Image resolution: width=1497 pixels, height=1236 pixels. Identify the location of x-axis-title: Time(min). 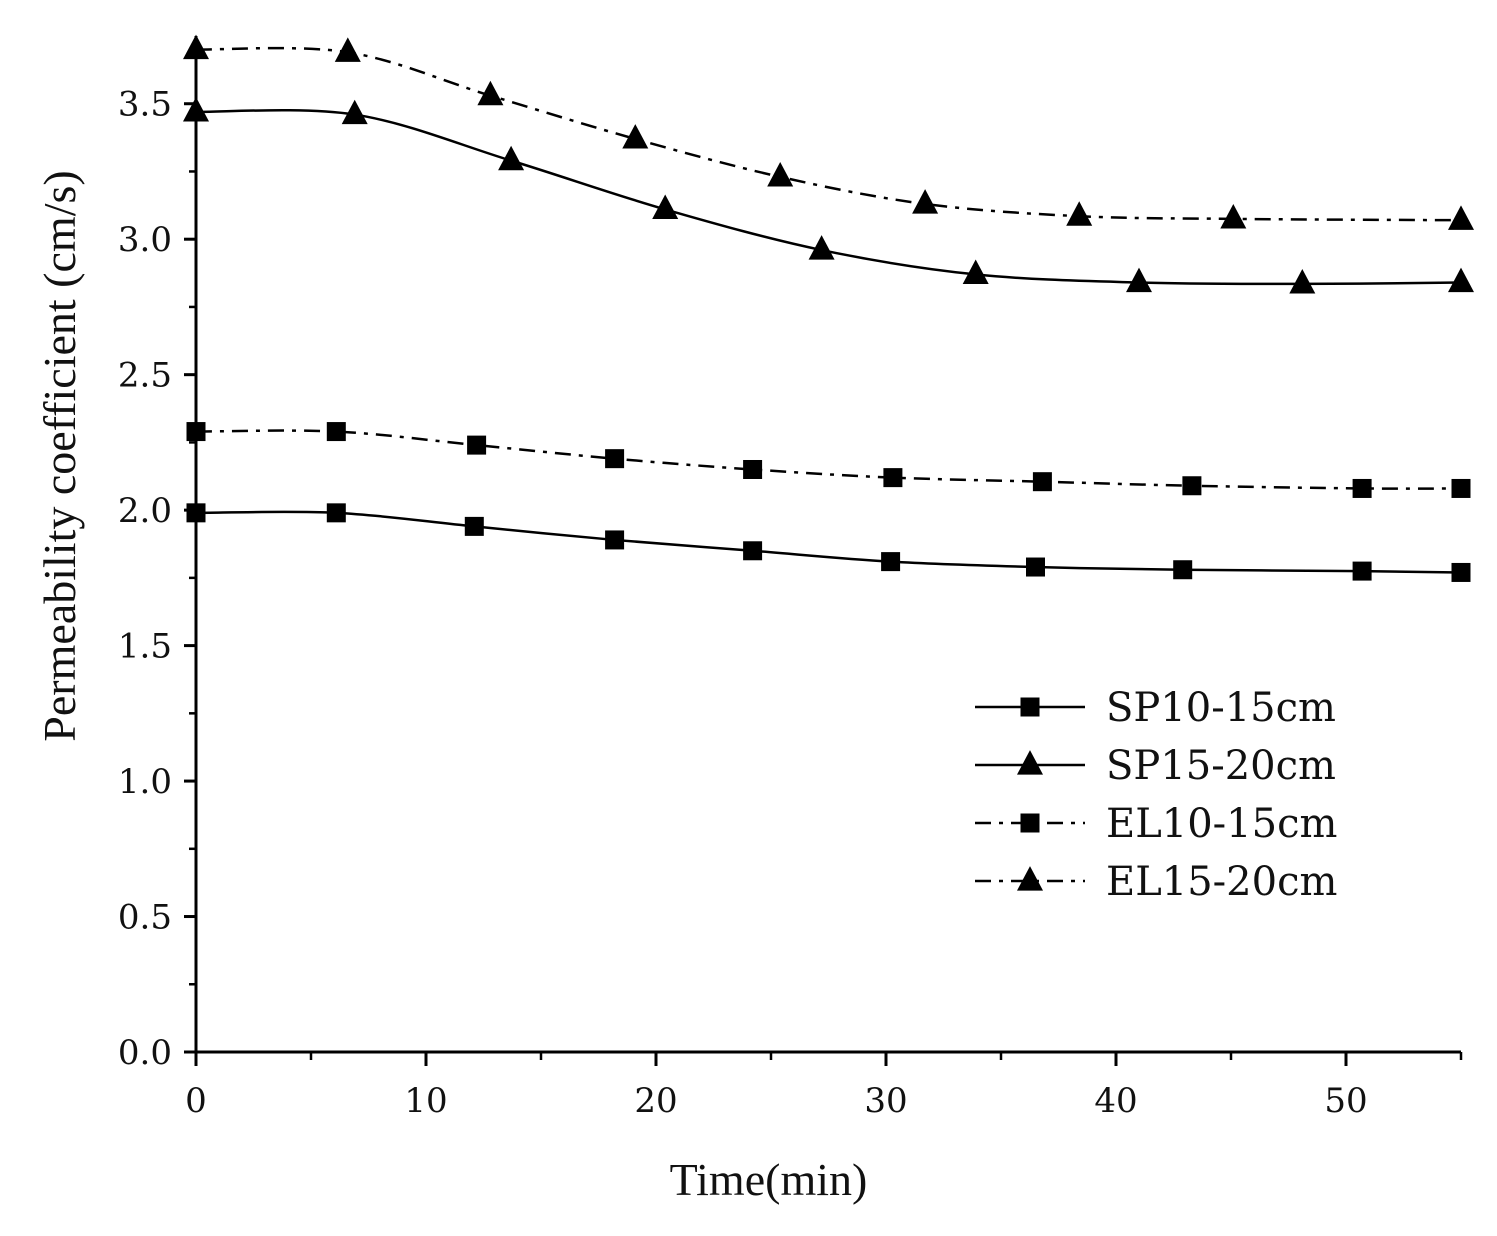
(769, 1179).